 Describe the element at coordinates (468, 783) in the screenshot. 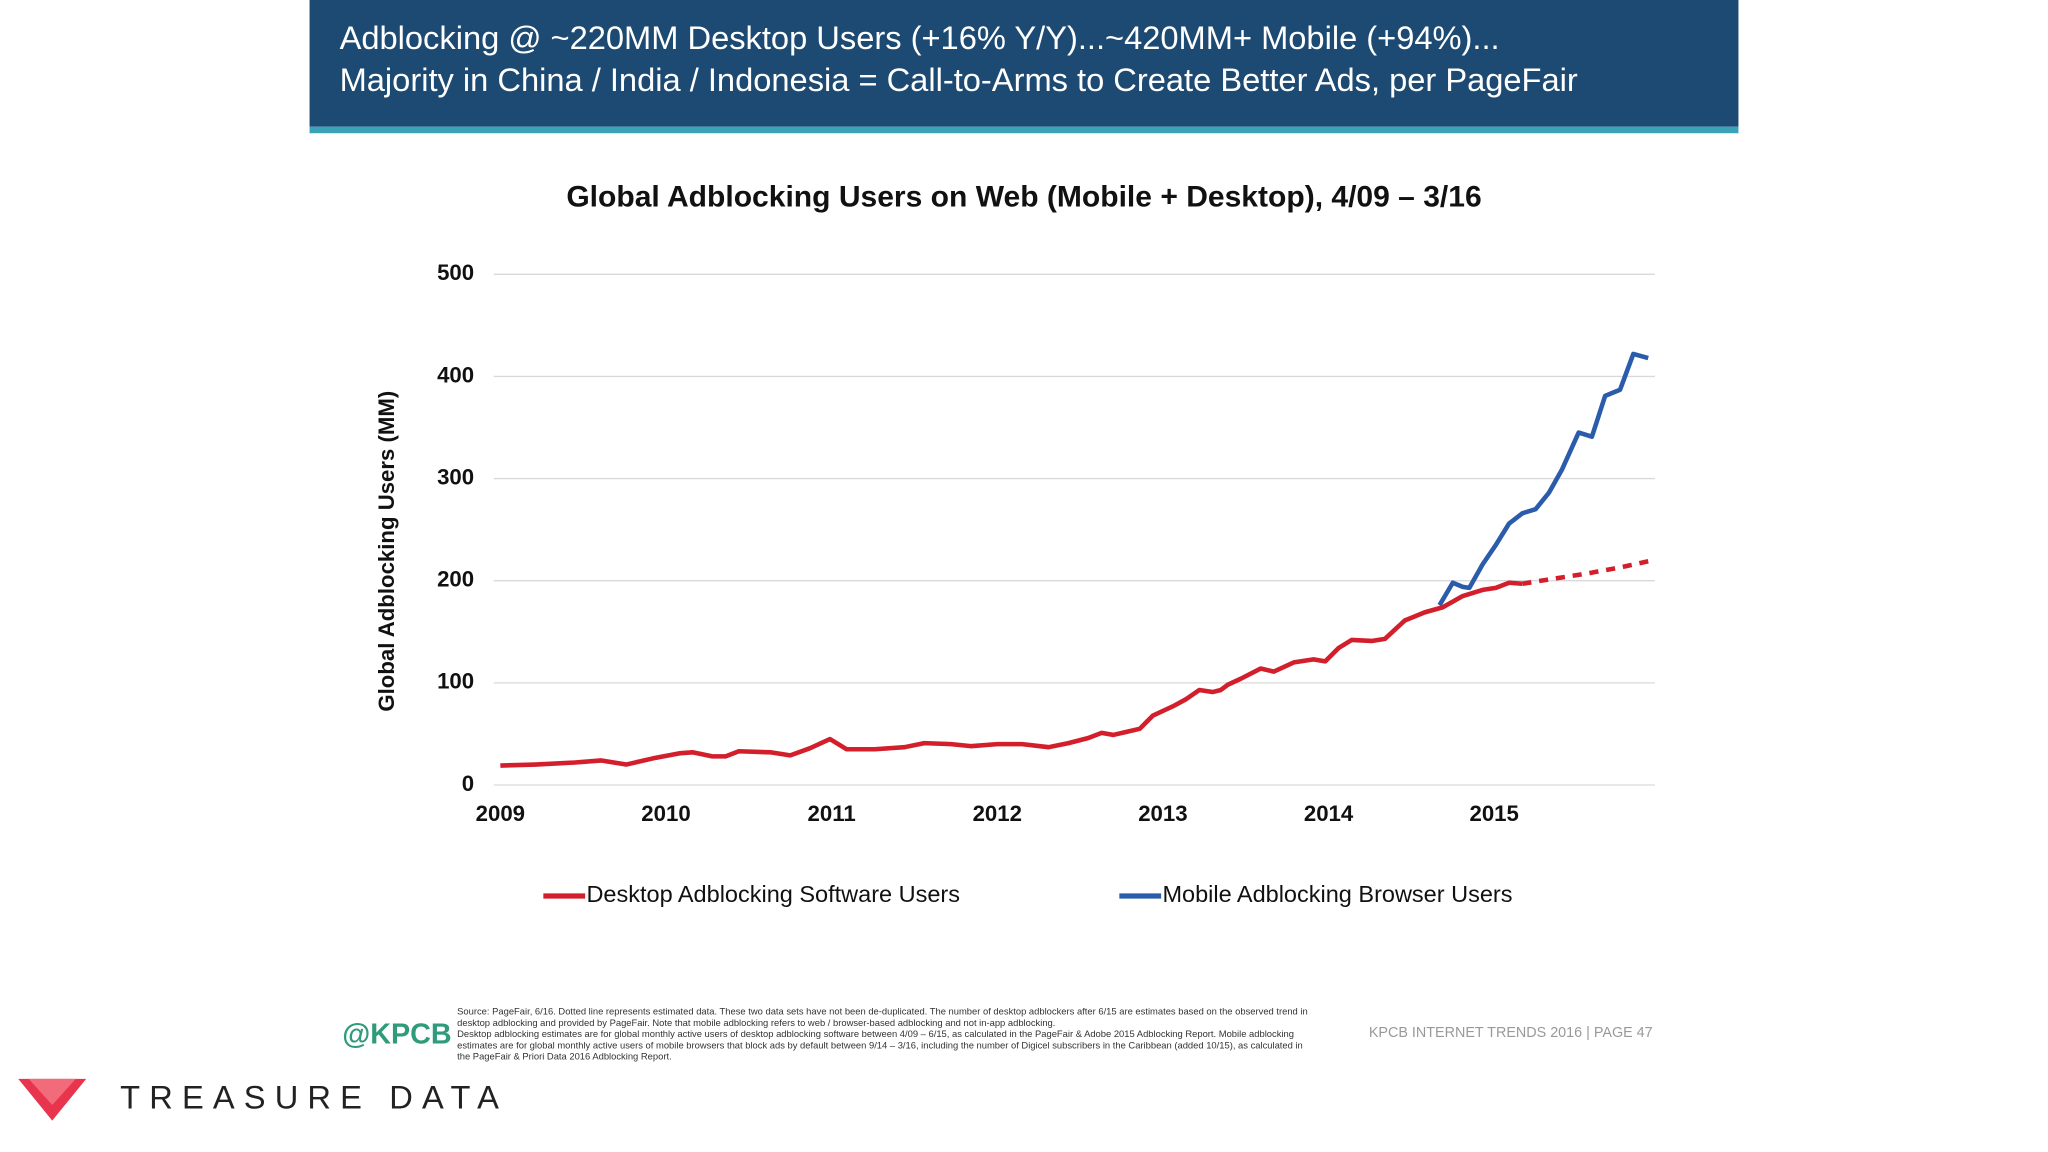

I see `y-tick-label: 0` at that location.